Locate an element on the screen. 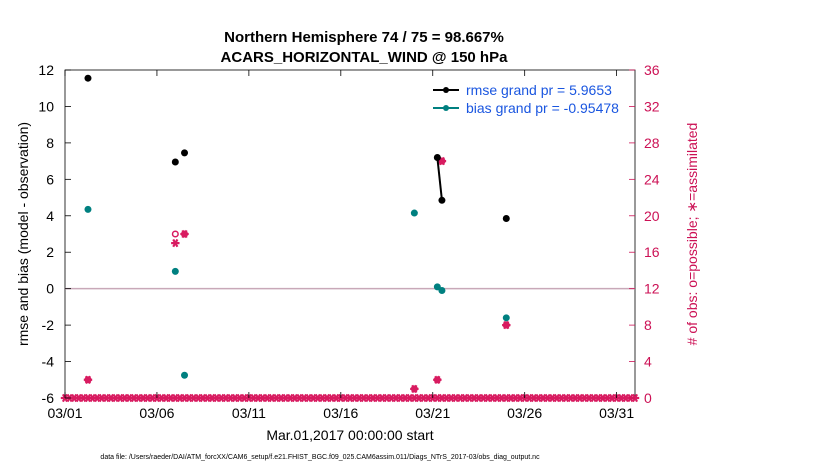  y-tick-label: 0 is located at coordinates (50, 289).